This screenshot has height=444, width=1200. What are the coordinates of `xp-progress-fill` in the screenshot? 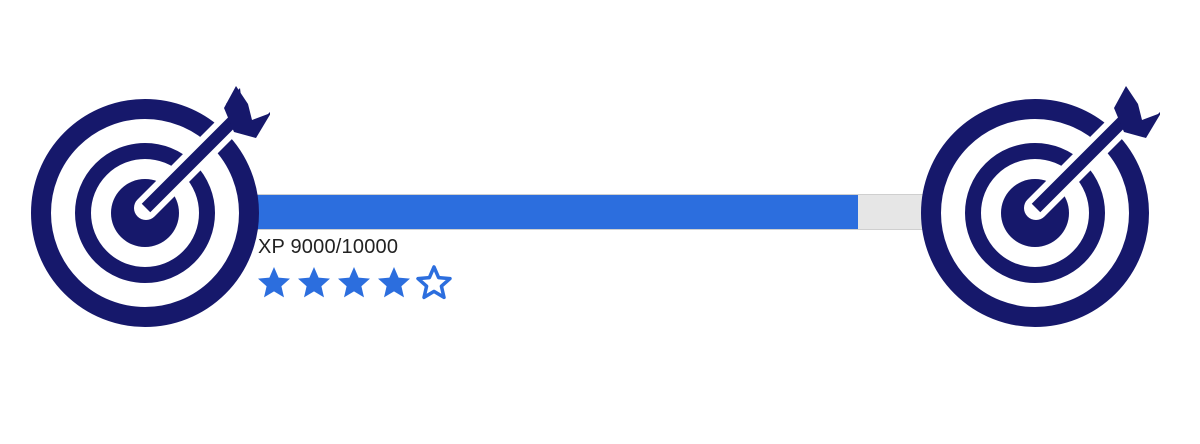 It's located at (550, 212).